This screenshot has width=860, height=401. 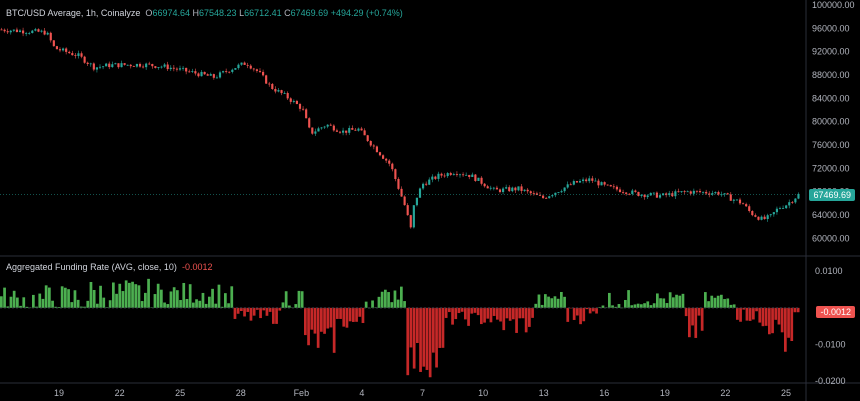 What do you see at coordinates (149, 13) in the screenshot?
I see `open-label: O` at bounding box center [149, 13].